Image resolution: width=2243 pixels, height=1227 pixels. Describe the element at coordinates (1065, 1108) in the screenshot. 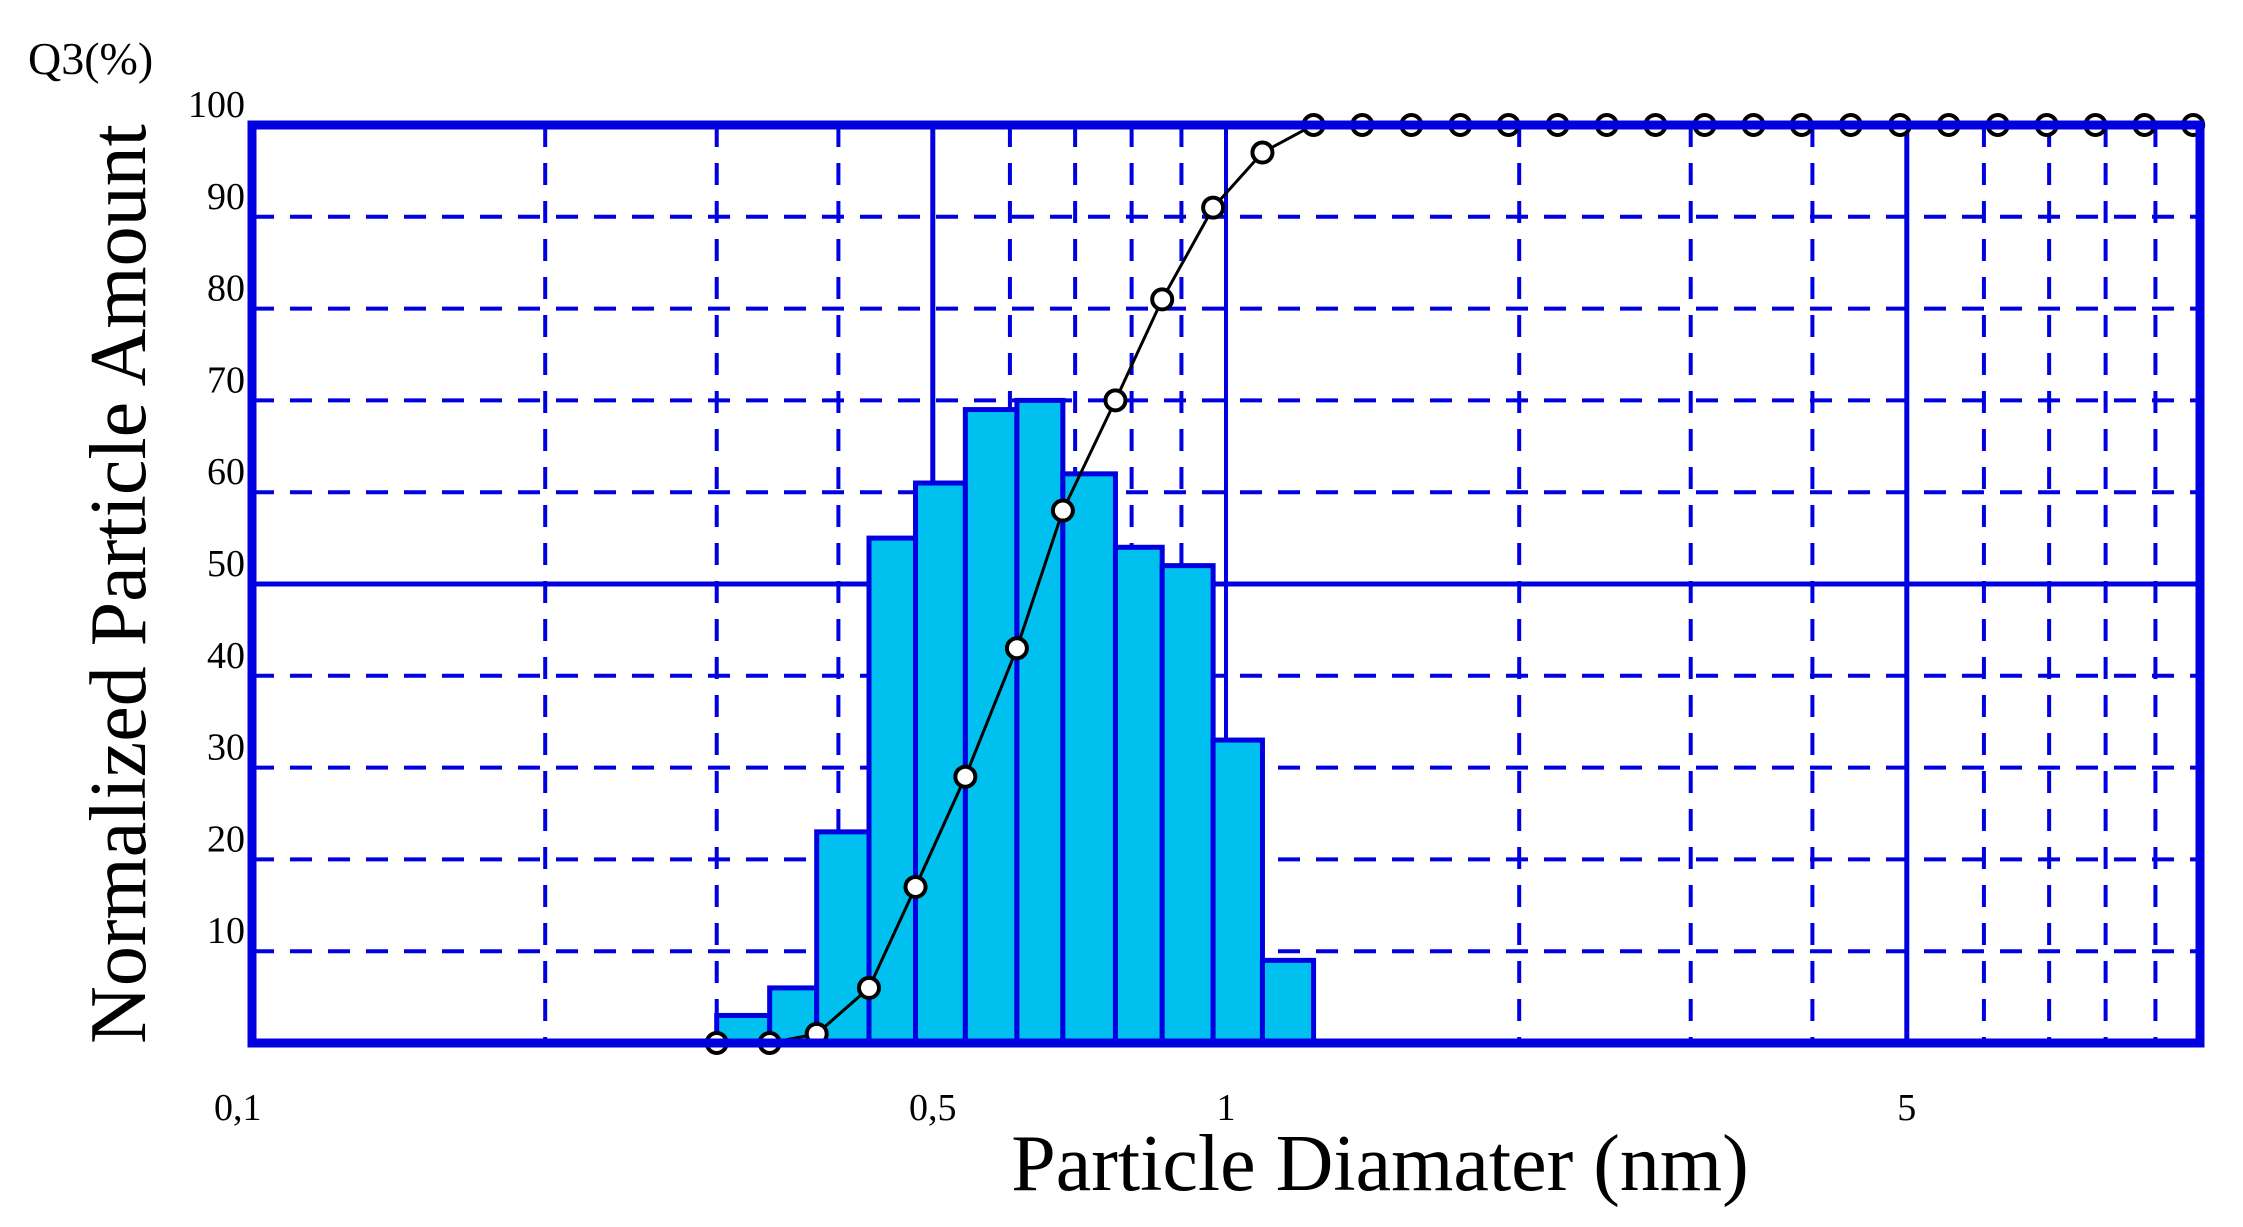

I see `x-tick-labels: 0,1 0,5 1 5` at that location.